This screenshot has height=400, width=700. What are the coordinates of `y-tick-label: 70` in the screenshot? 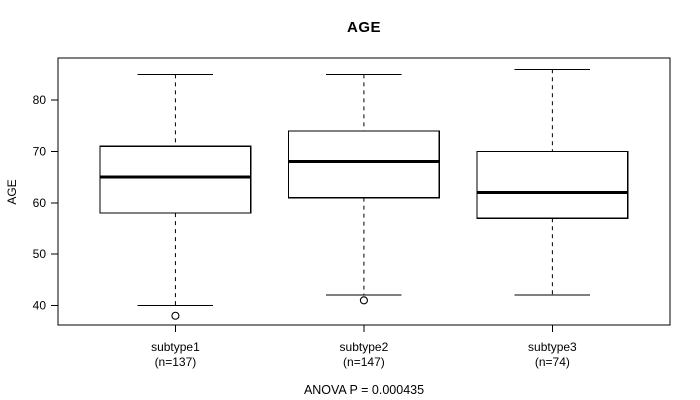 It's located at (40, 151).